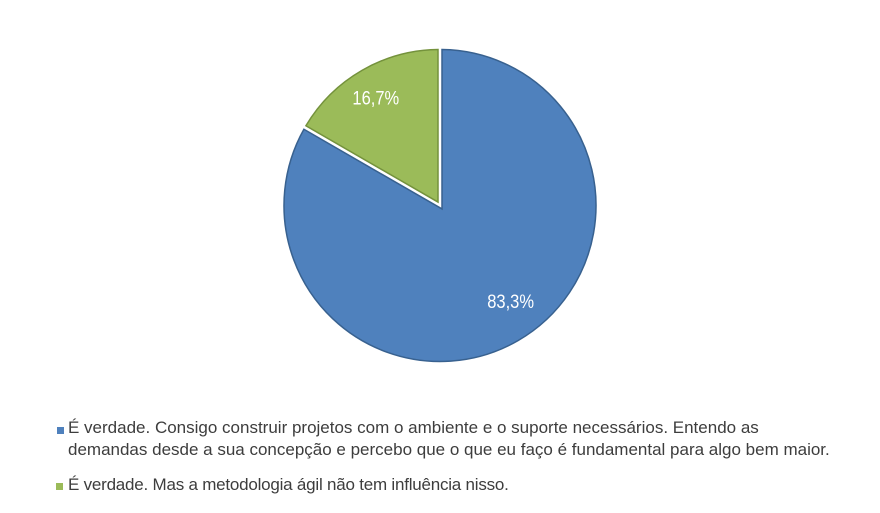 Image resolution: width=880 pixels, height=513 pixels. Describe the element at coordinates (375, 97) in the screenshot. I see `svg-text: 16,7%` at that location.